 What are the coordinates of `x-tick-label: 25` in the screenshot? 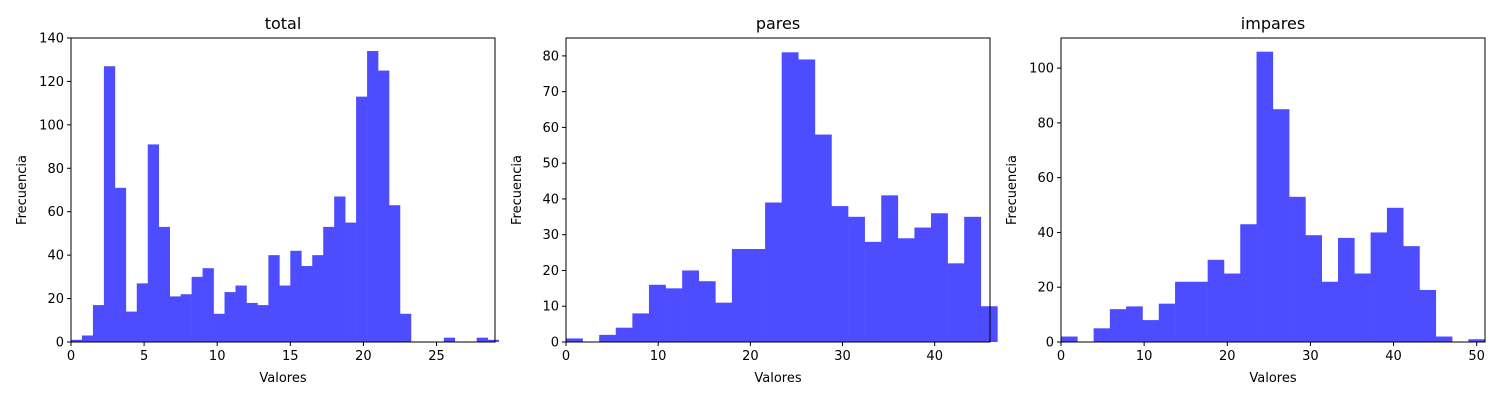 It's located at (436, 356).